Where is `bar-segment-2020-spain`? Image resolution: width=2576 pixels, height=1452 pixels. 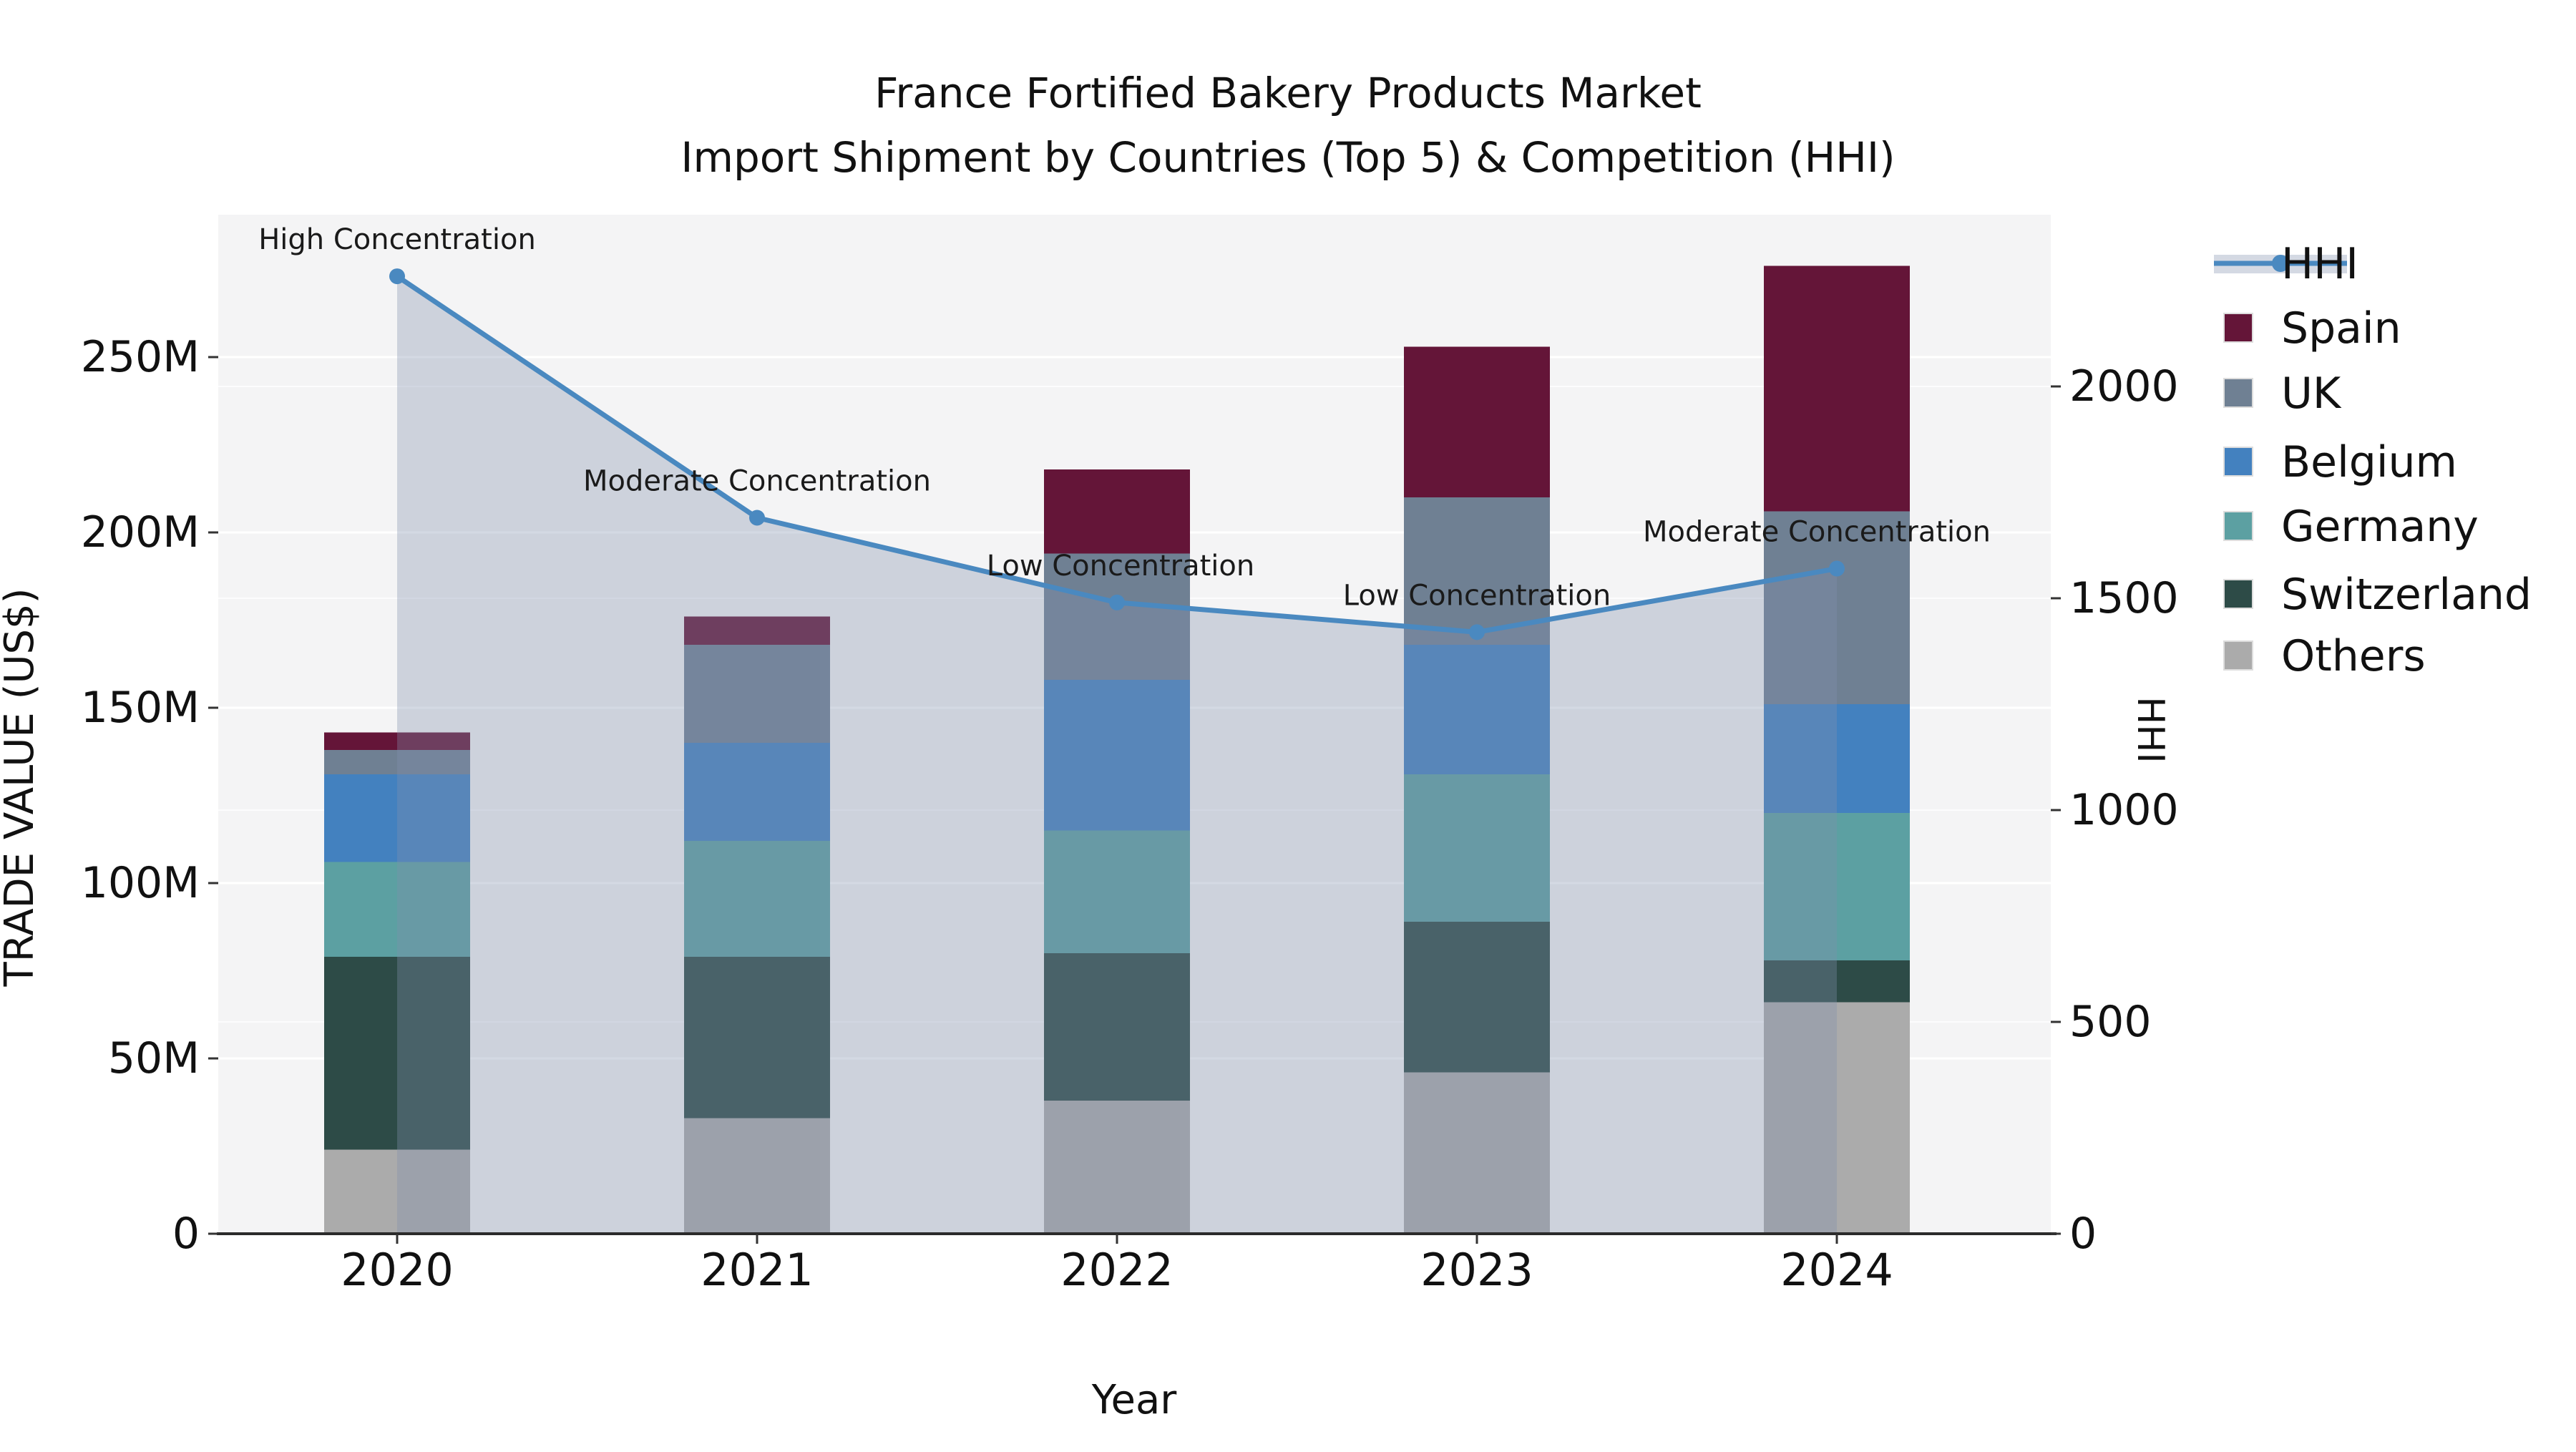 bar-segment-2020-spain is located at coordinates (397, 741).